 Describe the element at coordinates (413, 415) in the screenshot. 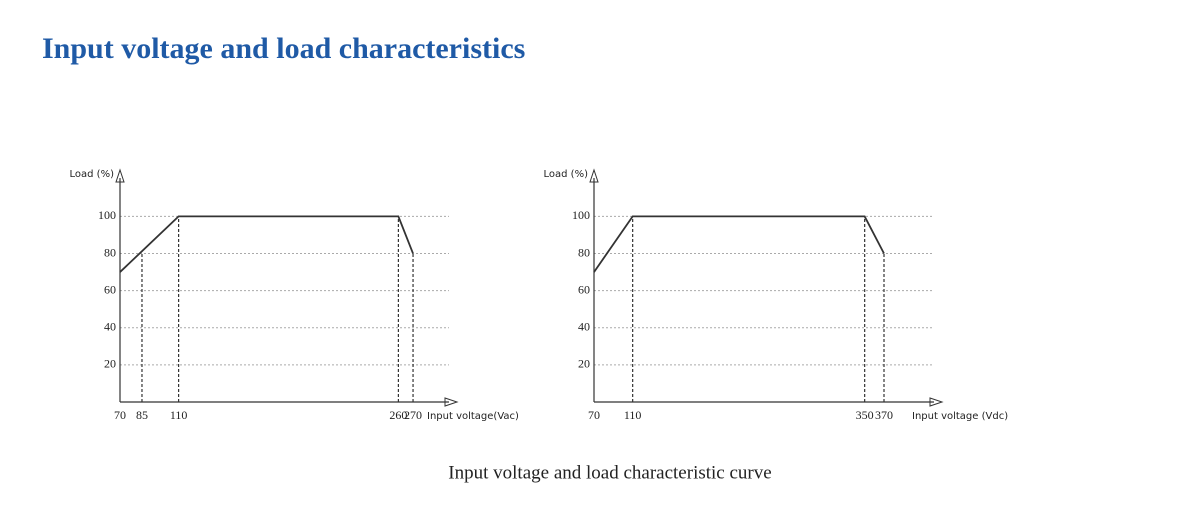

I see `x-tick-label: 270` at that location.